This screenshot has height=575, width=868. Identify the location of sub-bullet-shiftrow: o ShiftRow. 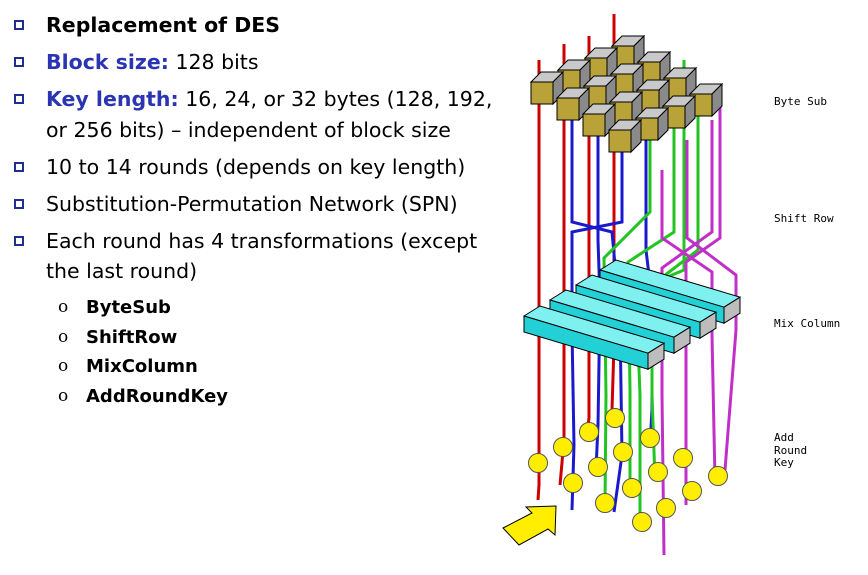
(257, 338).